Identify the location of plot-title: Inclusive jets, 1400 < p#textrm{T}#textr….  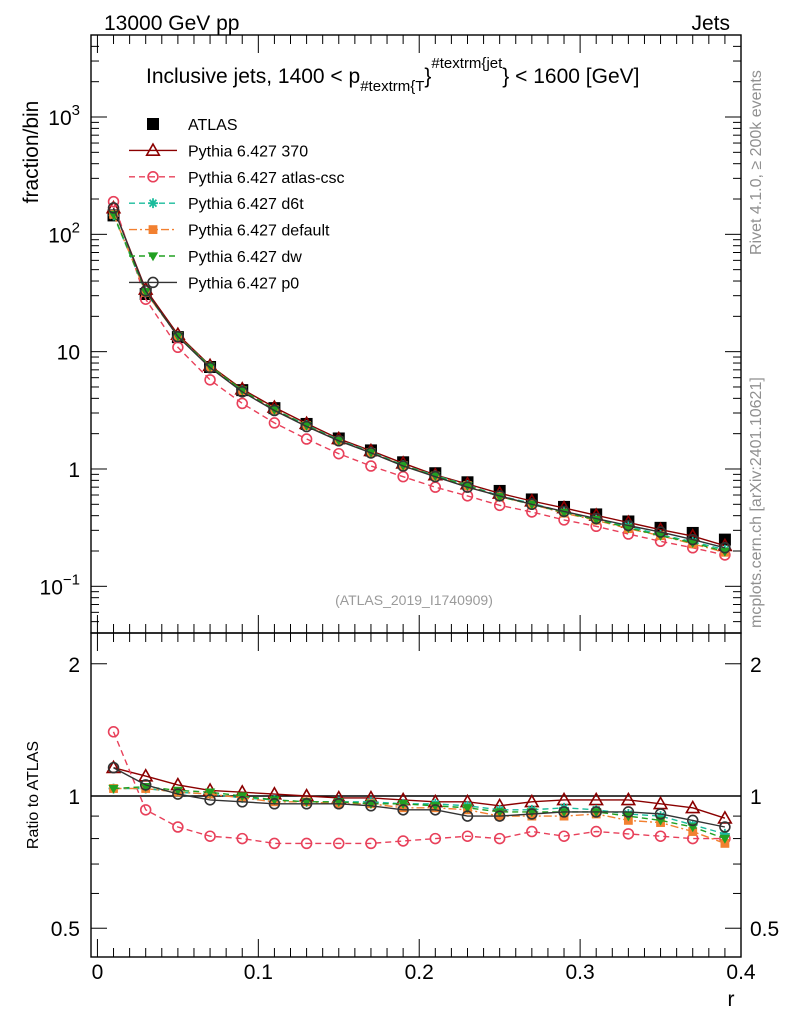
(392, 75).